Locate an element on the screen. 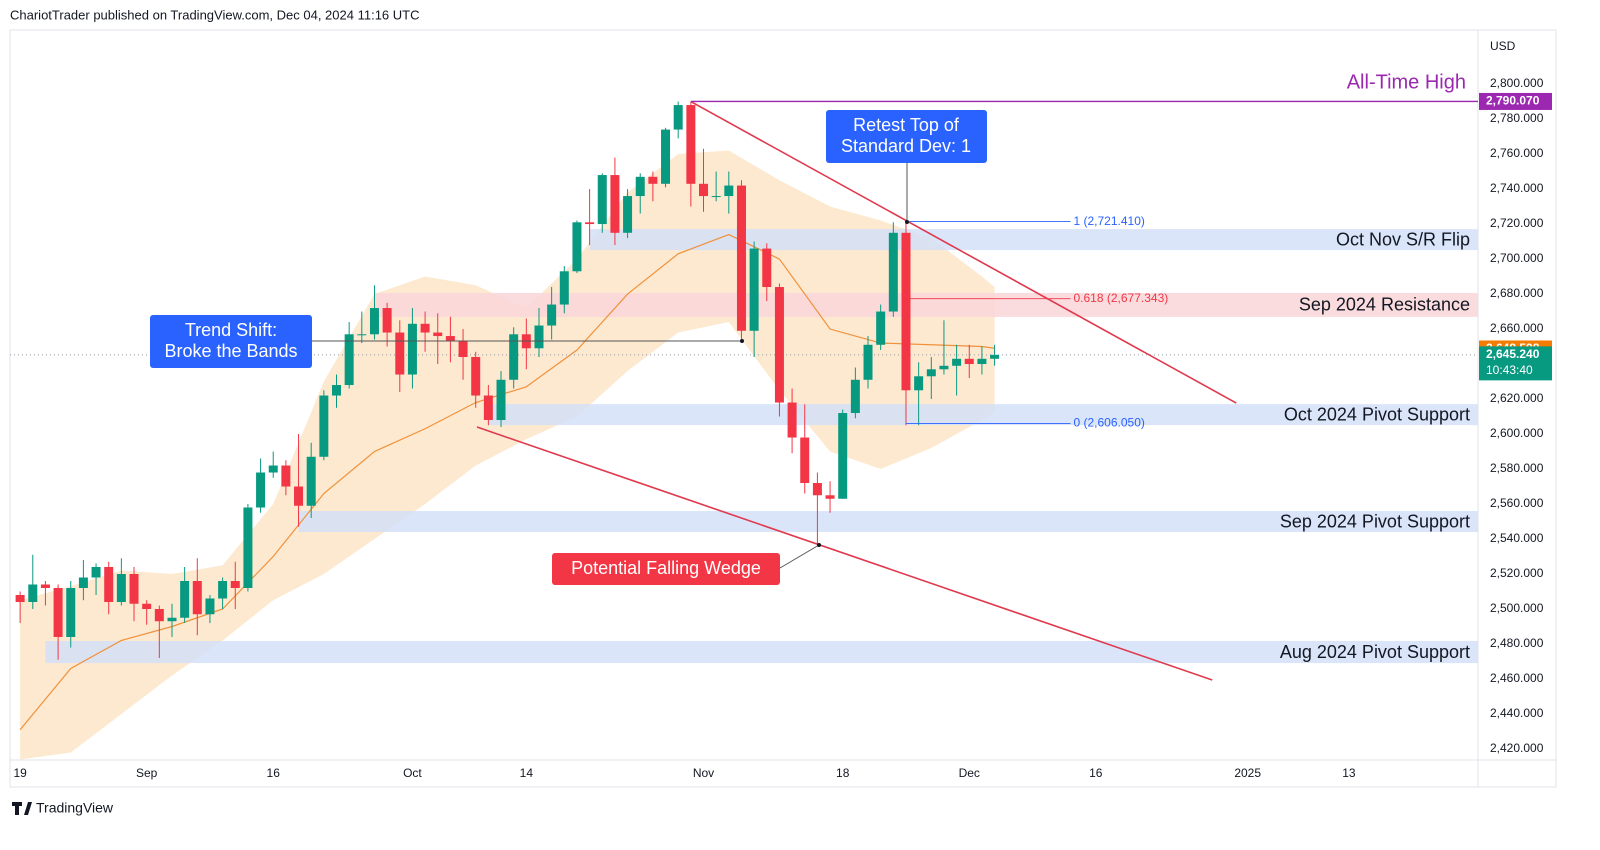  y-tick-label: 2,740.000 is located at coordinates (1517, 188).